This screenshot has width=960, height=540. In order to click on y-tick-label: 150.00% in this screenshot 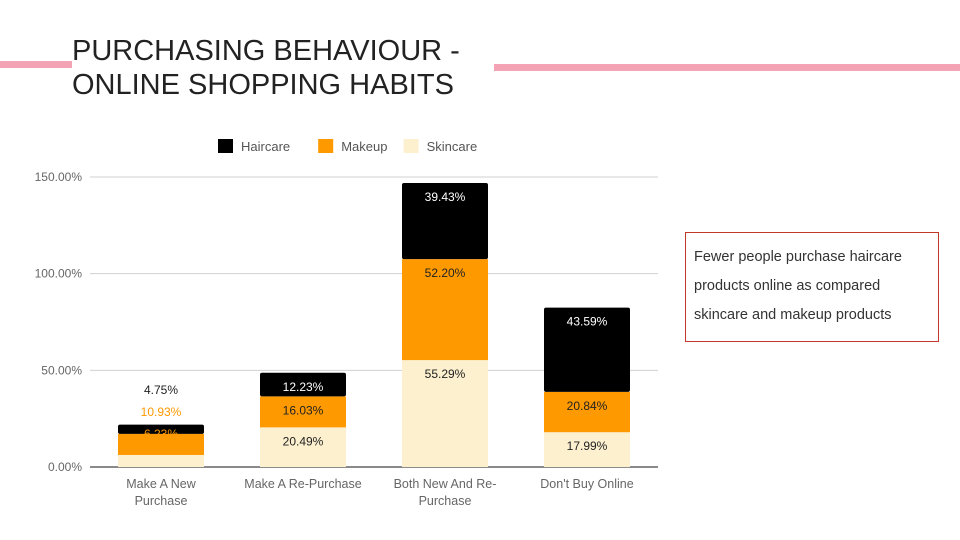, I will do `click(59, 177)`.